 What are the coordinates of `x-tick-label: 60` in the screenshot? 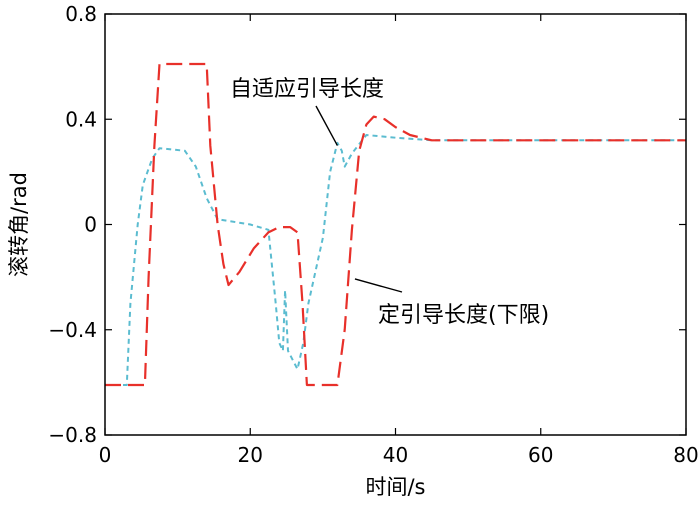 It's located at (540, 455).